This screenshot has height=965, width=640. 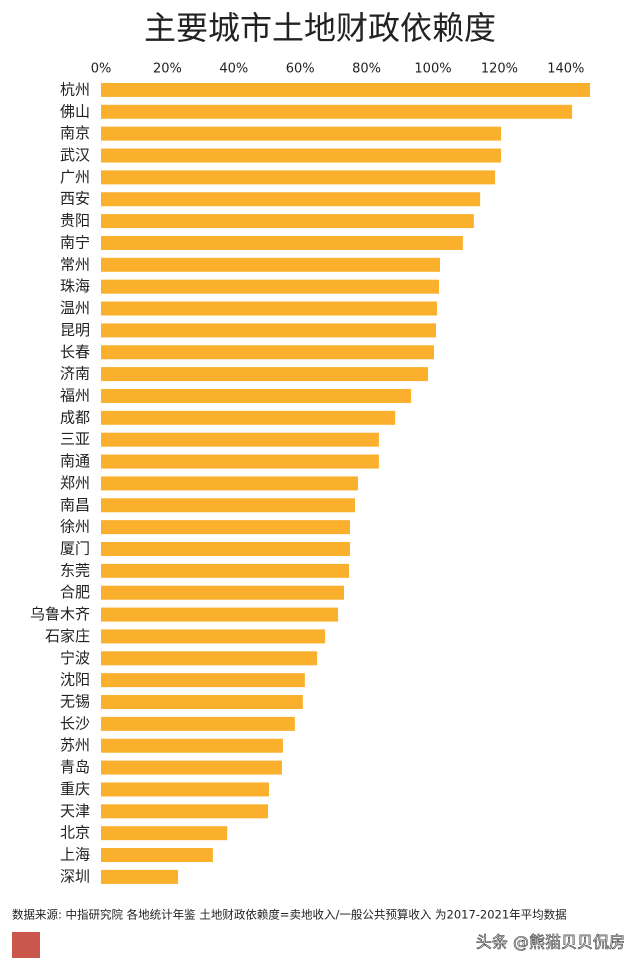 What do you see at coordinates (300, 69) in the screenshot?
I see `x-tick-label: 60%` at bounding box center [300, 69].